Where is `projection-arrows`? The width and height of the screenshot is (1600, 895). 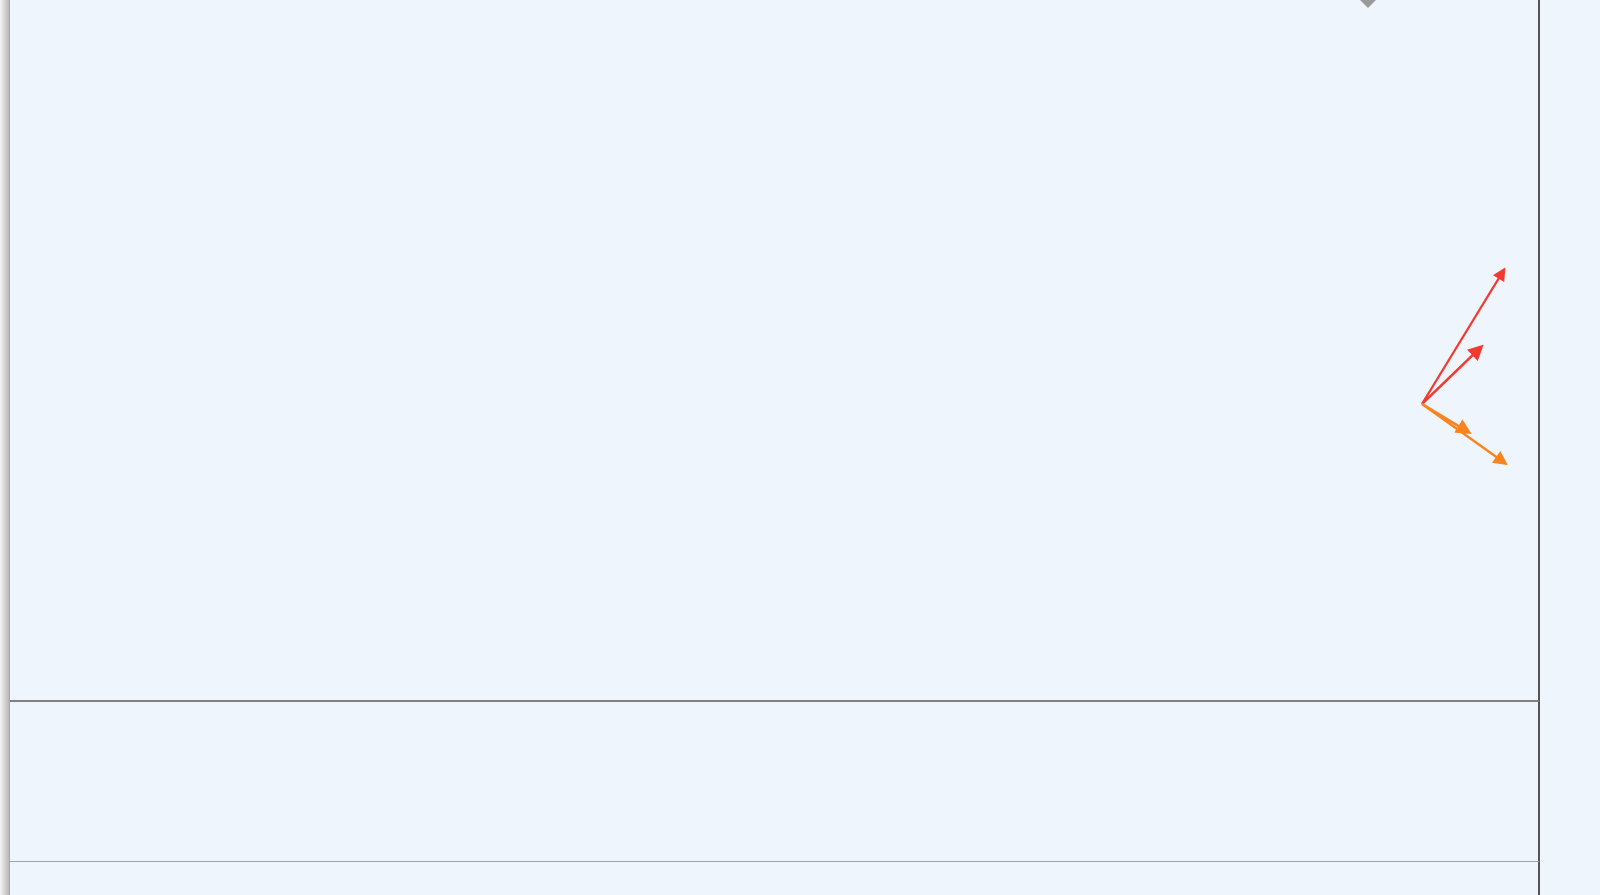 projection-arrows is located at coordinates (1464, 366).